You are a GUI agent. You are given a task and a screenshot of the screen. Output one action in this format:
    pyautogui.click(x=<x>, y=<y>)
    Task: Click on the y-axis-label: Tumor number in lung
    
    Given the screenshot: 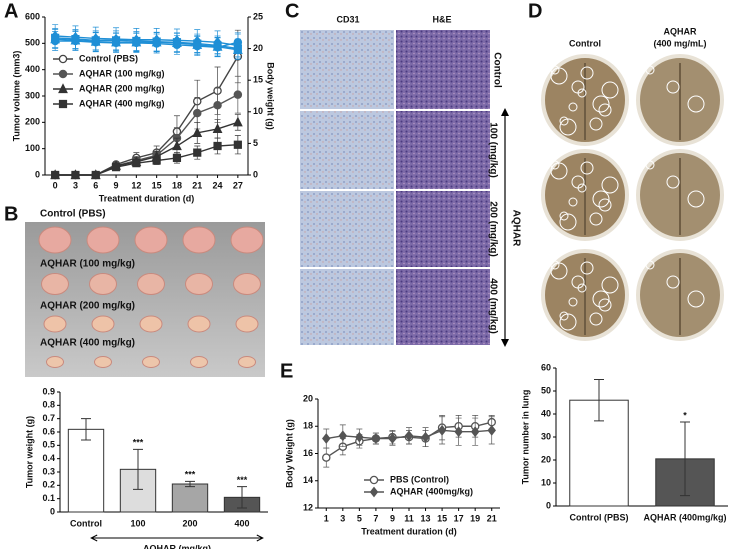 What is the action you would take?
    pyautogui.click(x=525, y=437)
    